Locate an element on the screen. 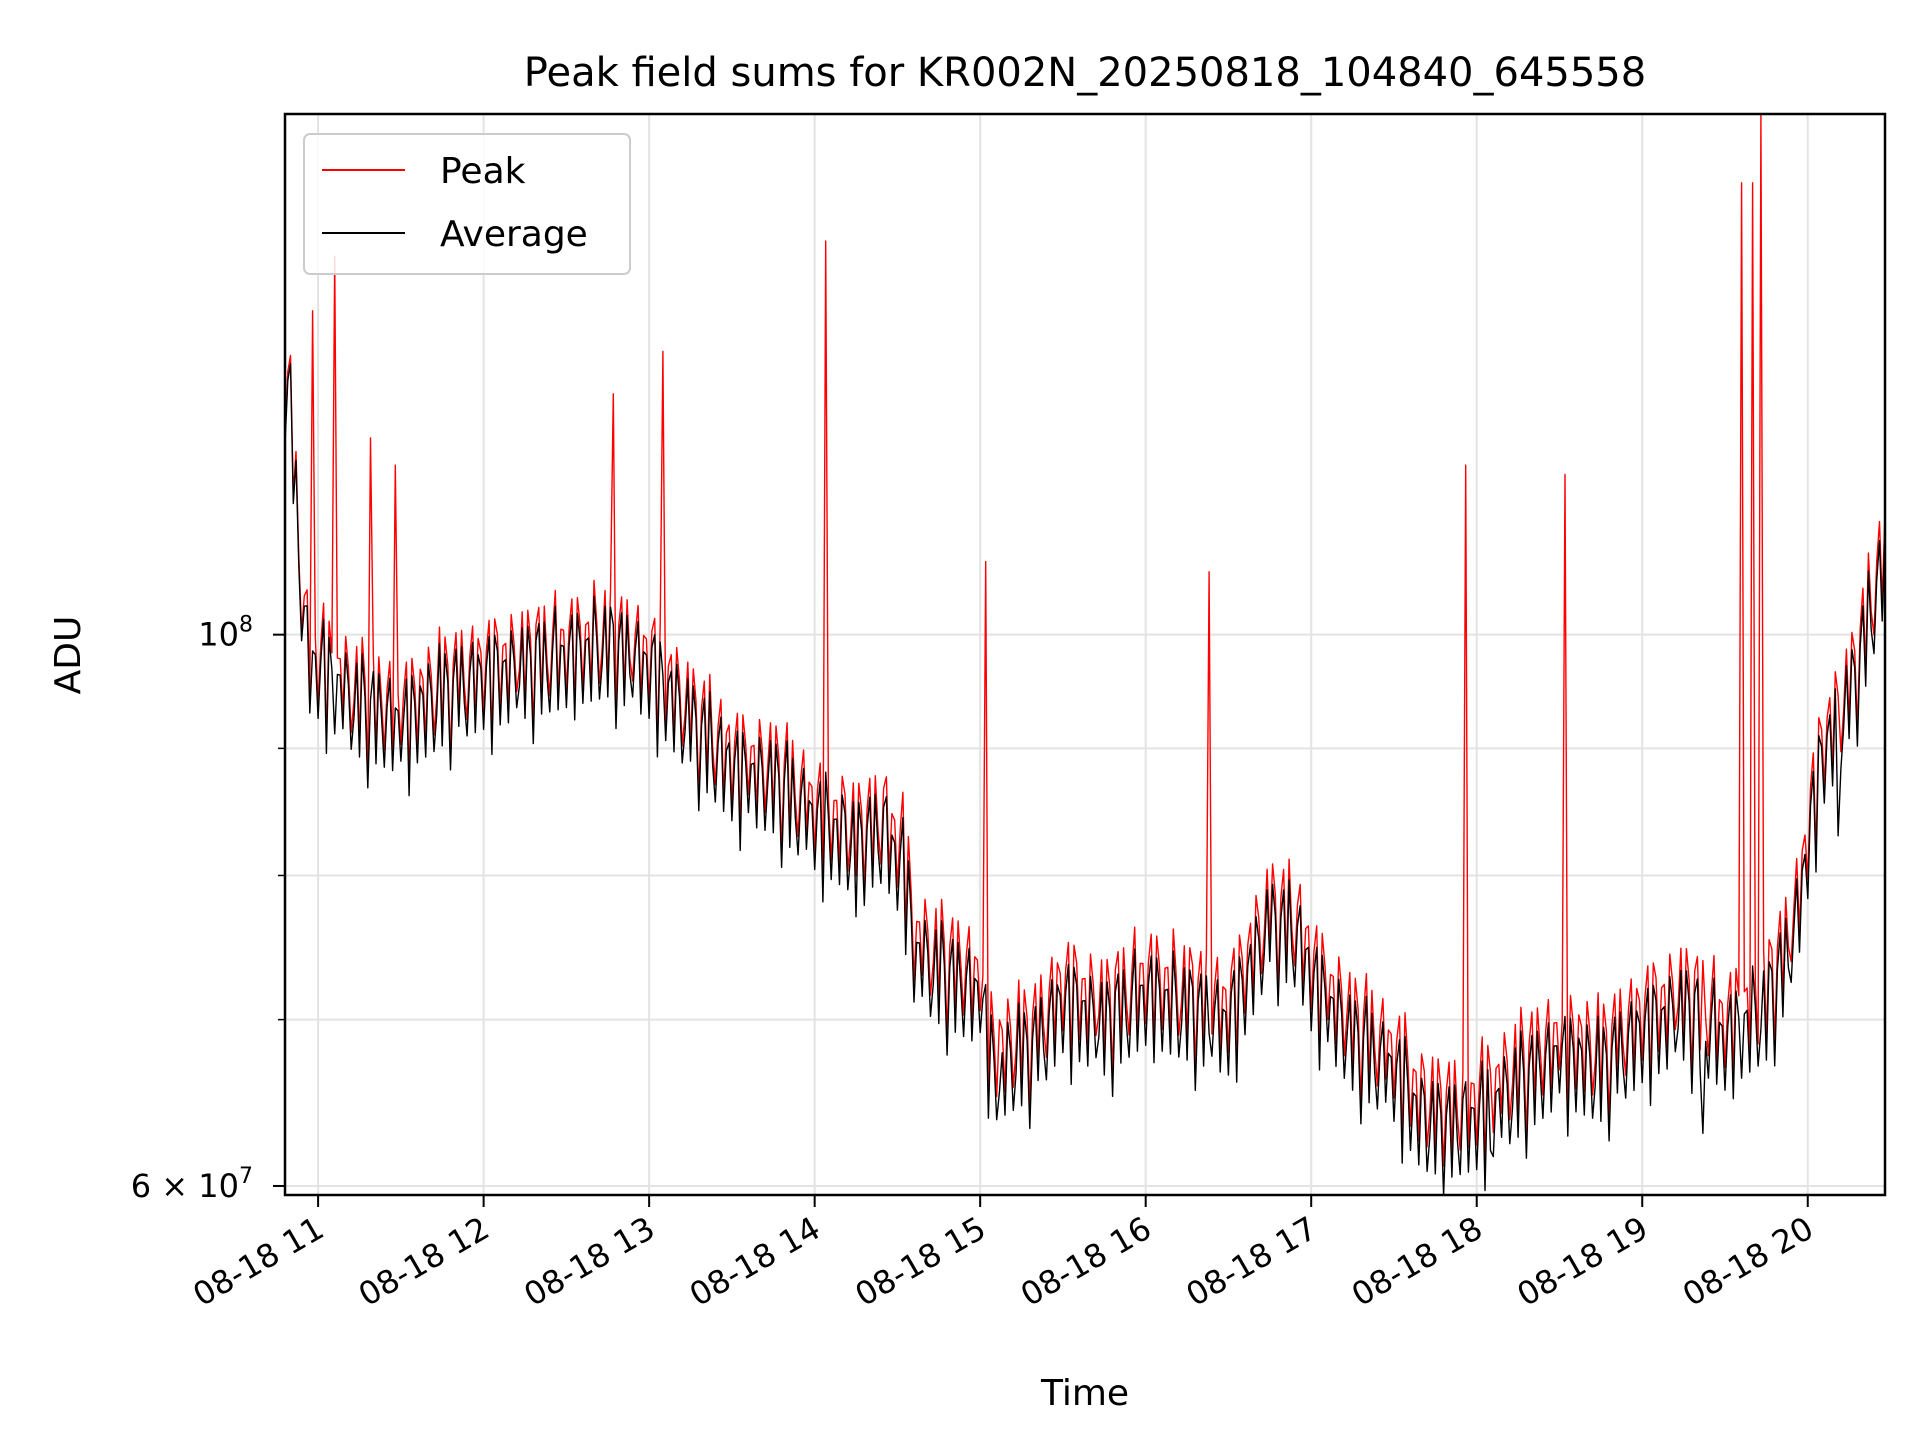  y-axis-label: ADU is located at coordinates (68, 655).